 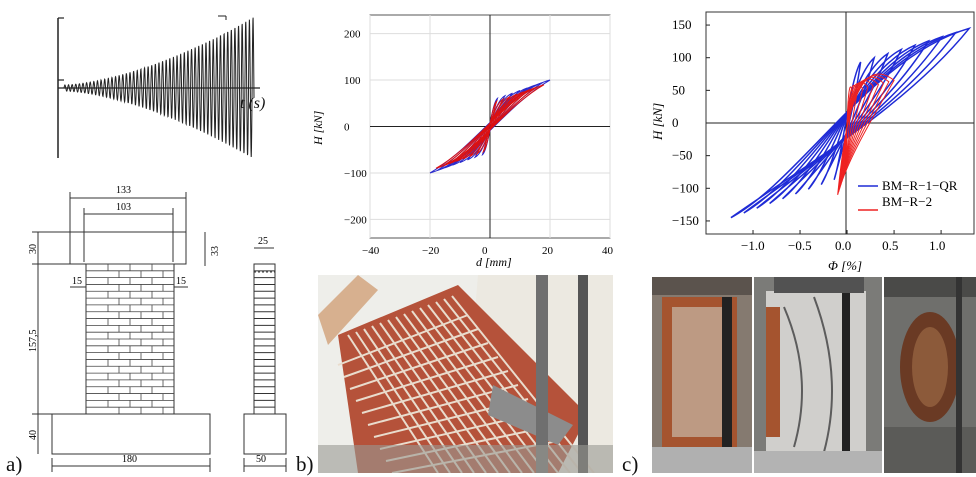 What do you see at coordinates (485, 251) in the screenshot?
I see `chart-b-xtick: 0` at bounding box center [485, 251].